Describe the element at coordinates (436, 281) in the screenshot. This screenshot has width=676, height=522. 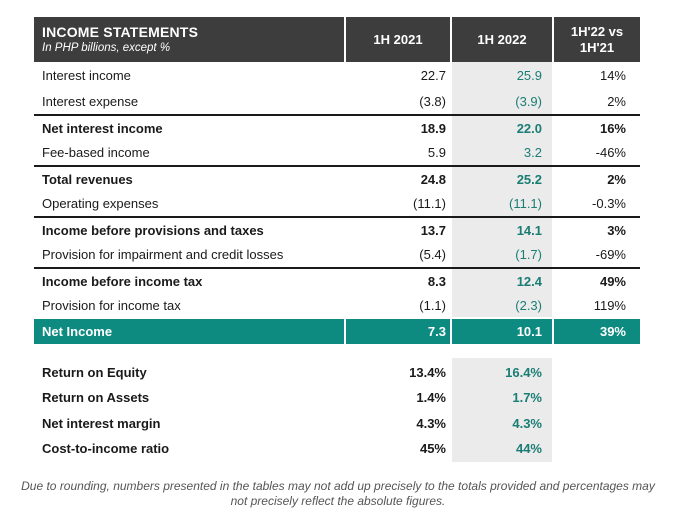
I see `value-1h2021: 8.3` at that location.